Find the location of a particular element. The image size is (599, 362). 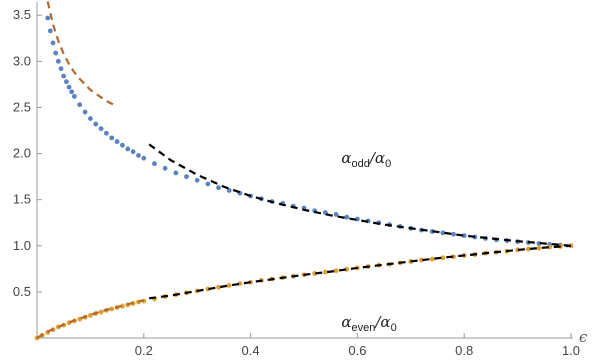

x-tick-label: 0.4 is located at coordinates (251, 350).